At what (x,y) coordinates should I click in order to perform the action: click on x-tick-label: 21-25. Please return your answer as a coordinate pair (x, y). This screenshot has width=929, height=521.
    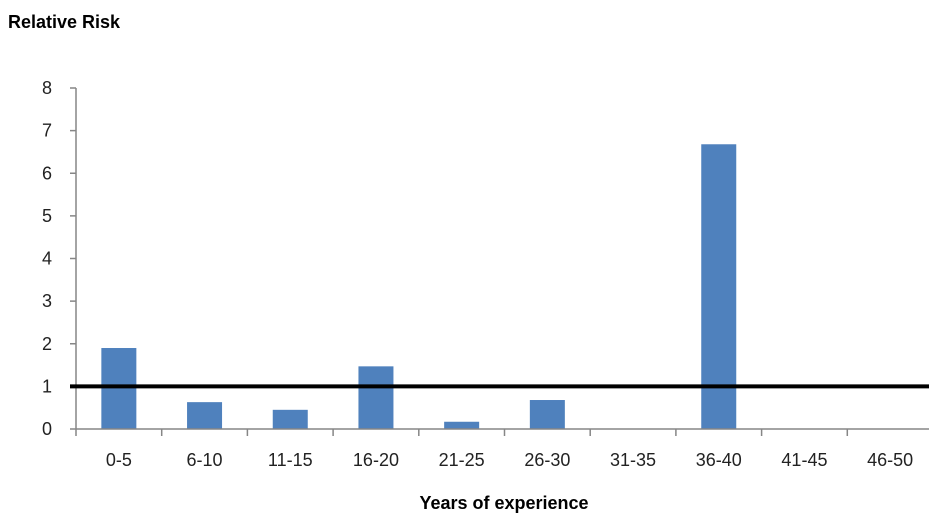
    Looking at the image, I should click on (462, 460).